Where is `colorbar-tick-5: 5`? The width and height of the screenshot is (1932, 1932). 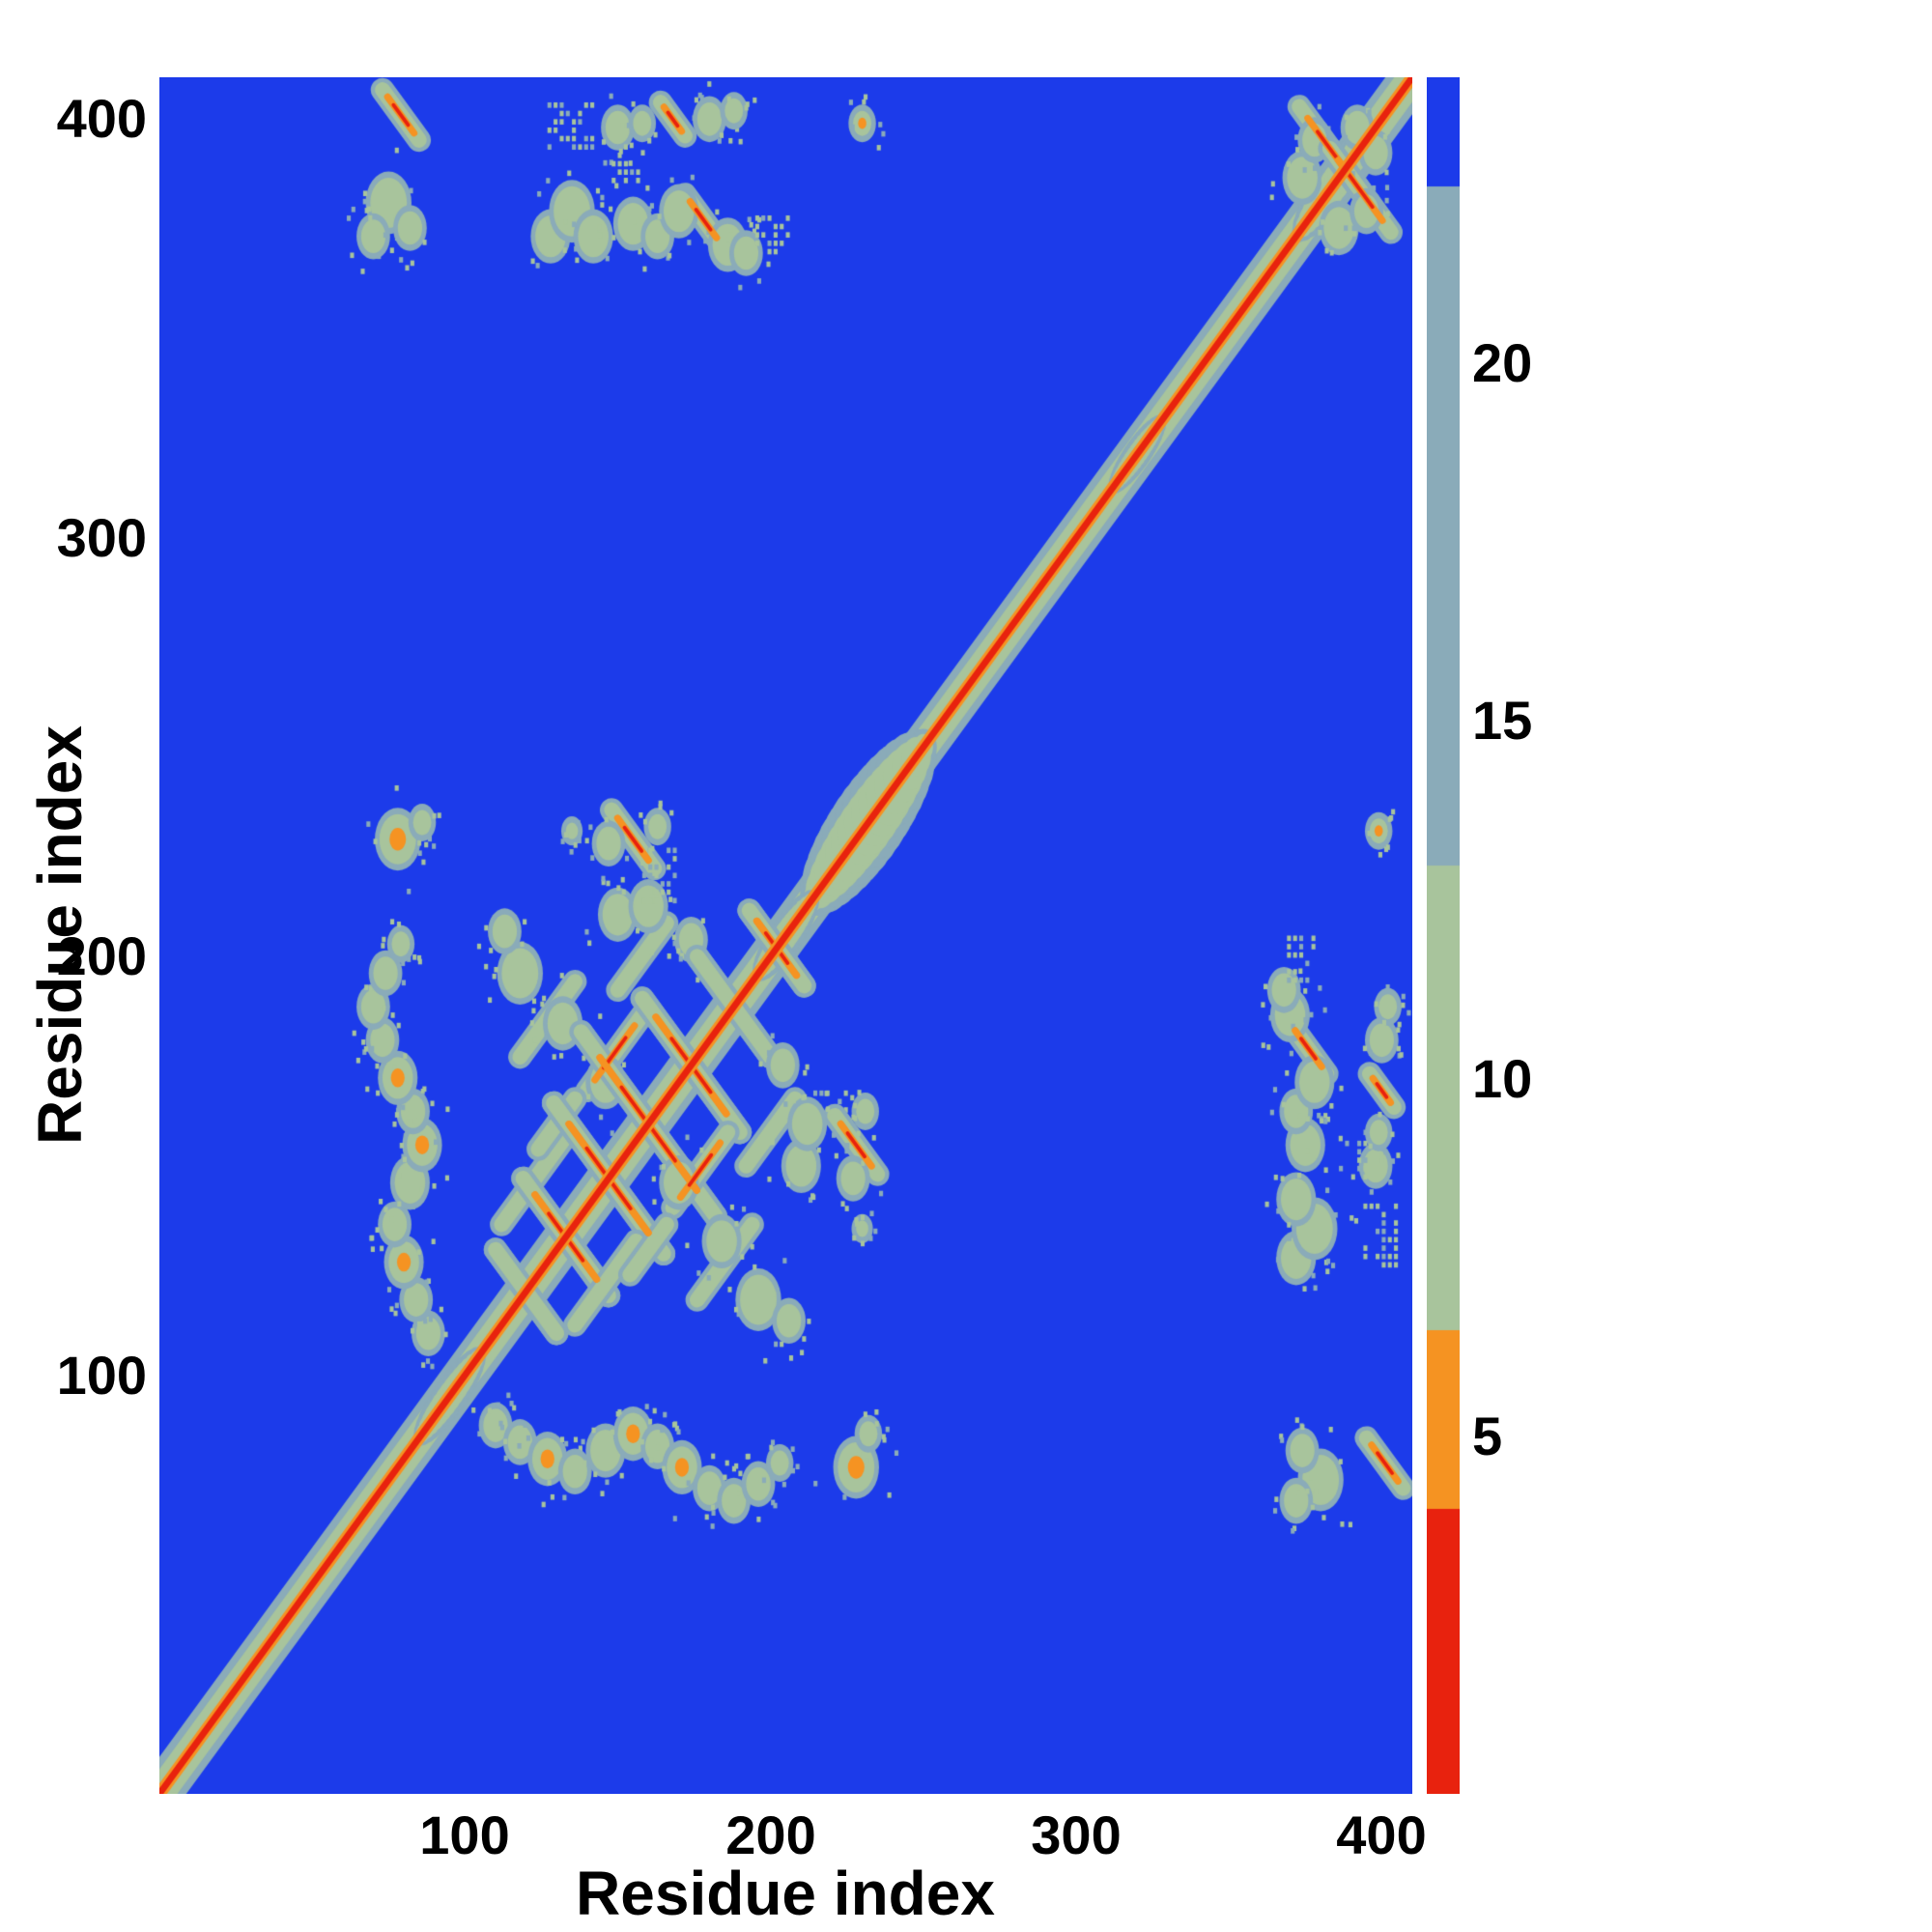
colorbar-tick-5: 5 is located at coordinates (1487, 1436).